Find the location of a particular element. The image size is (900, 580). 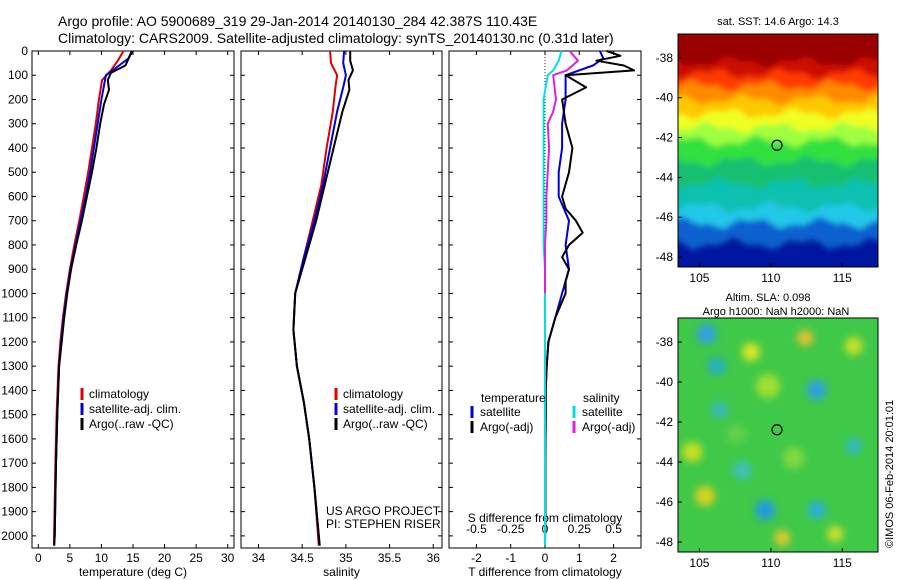

argo-float-marker is located at coordinates (777, 145).